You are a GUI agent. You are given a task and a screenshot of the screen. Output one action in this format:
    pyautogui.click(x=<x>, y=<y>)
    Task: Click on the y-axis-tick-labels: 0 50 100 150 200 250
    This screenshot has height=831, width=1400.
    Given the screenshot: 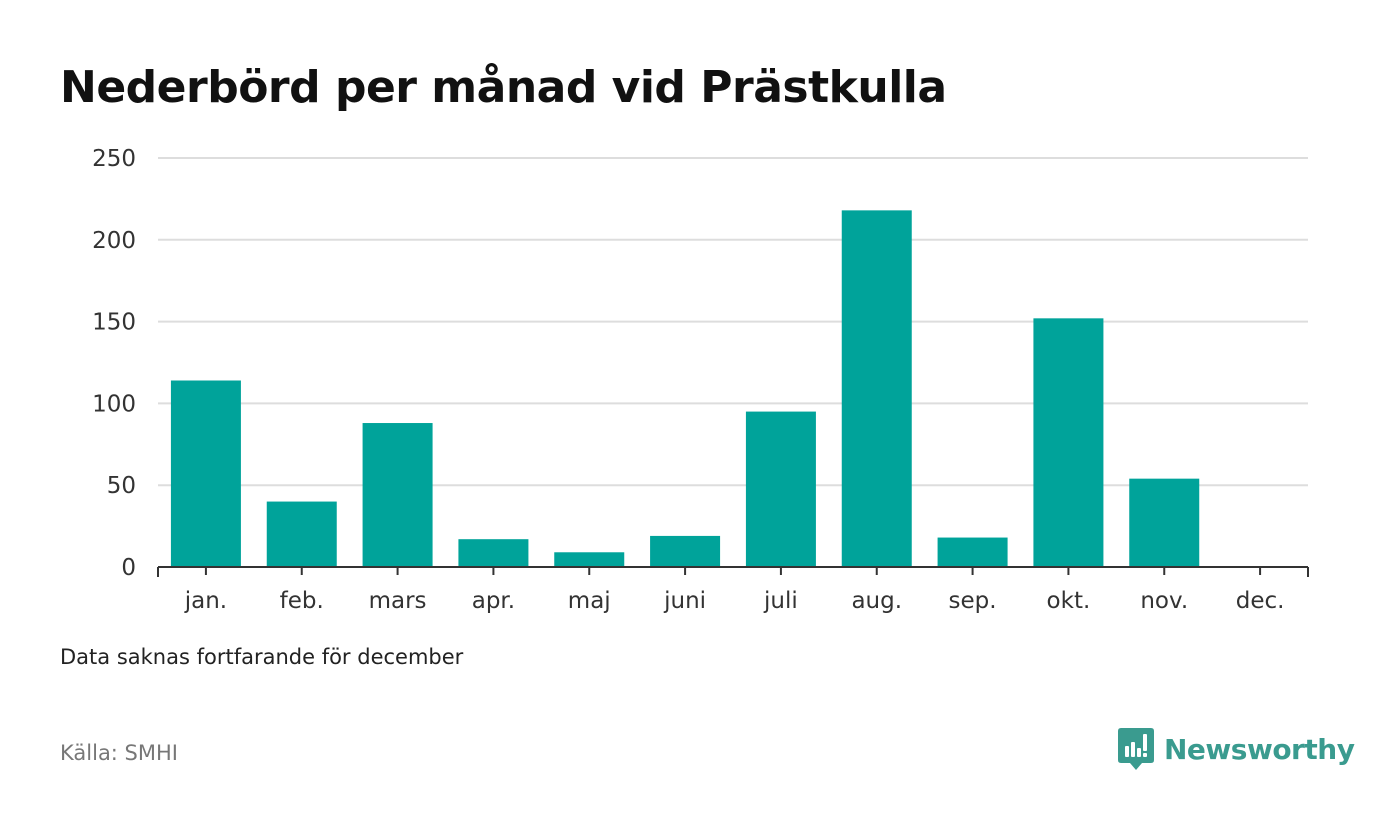 What is the action you would take?
    pyautogui.click(x=114, y=363)
    